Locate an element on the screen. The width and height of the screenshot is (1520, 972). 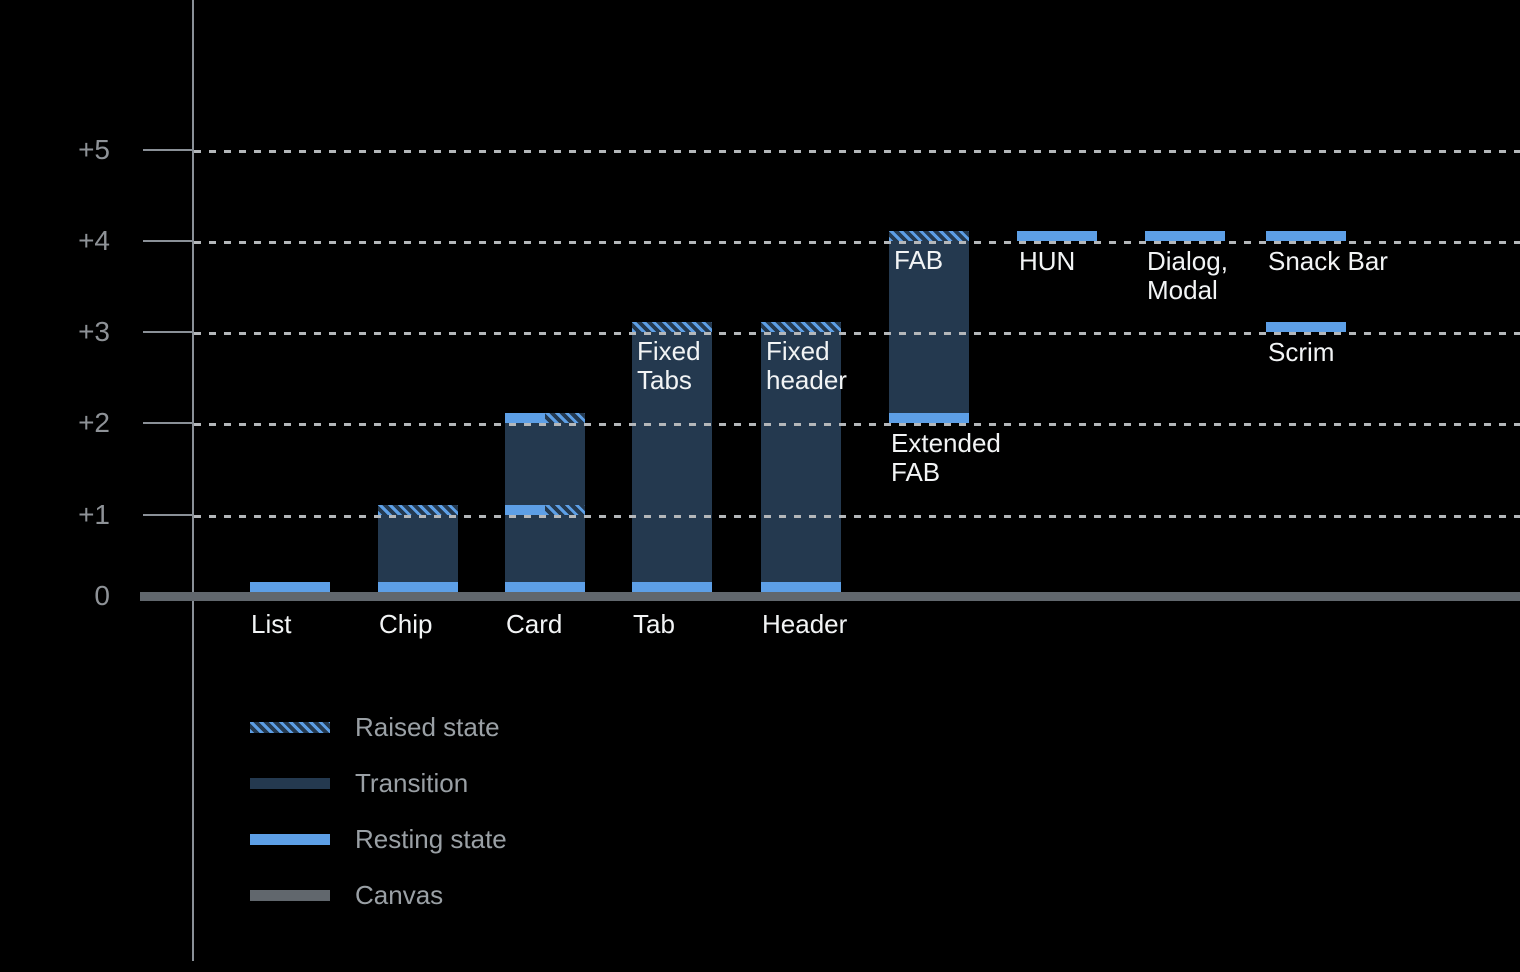
ytick-label: +1 is located at coordinates (94, 514).